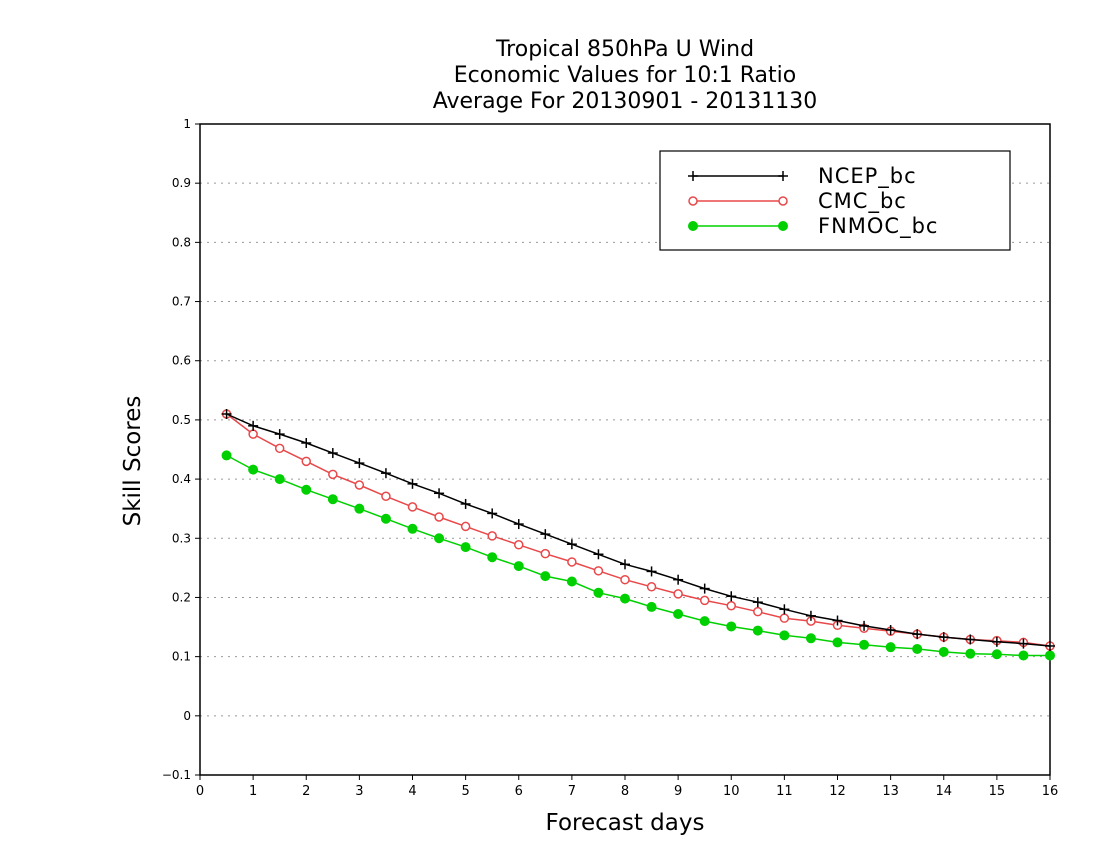  Describe the element at coordinates (862, 201) in the screenshot. I see `legend-label: CMC_bc` at that location.